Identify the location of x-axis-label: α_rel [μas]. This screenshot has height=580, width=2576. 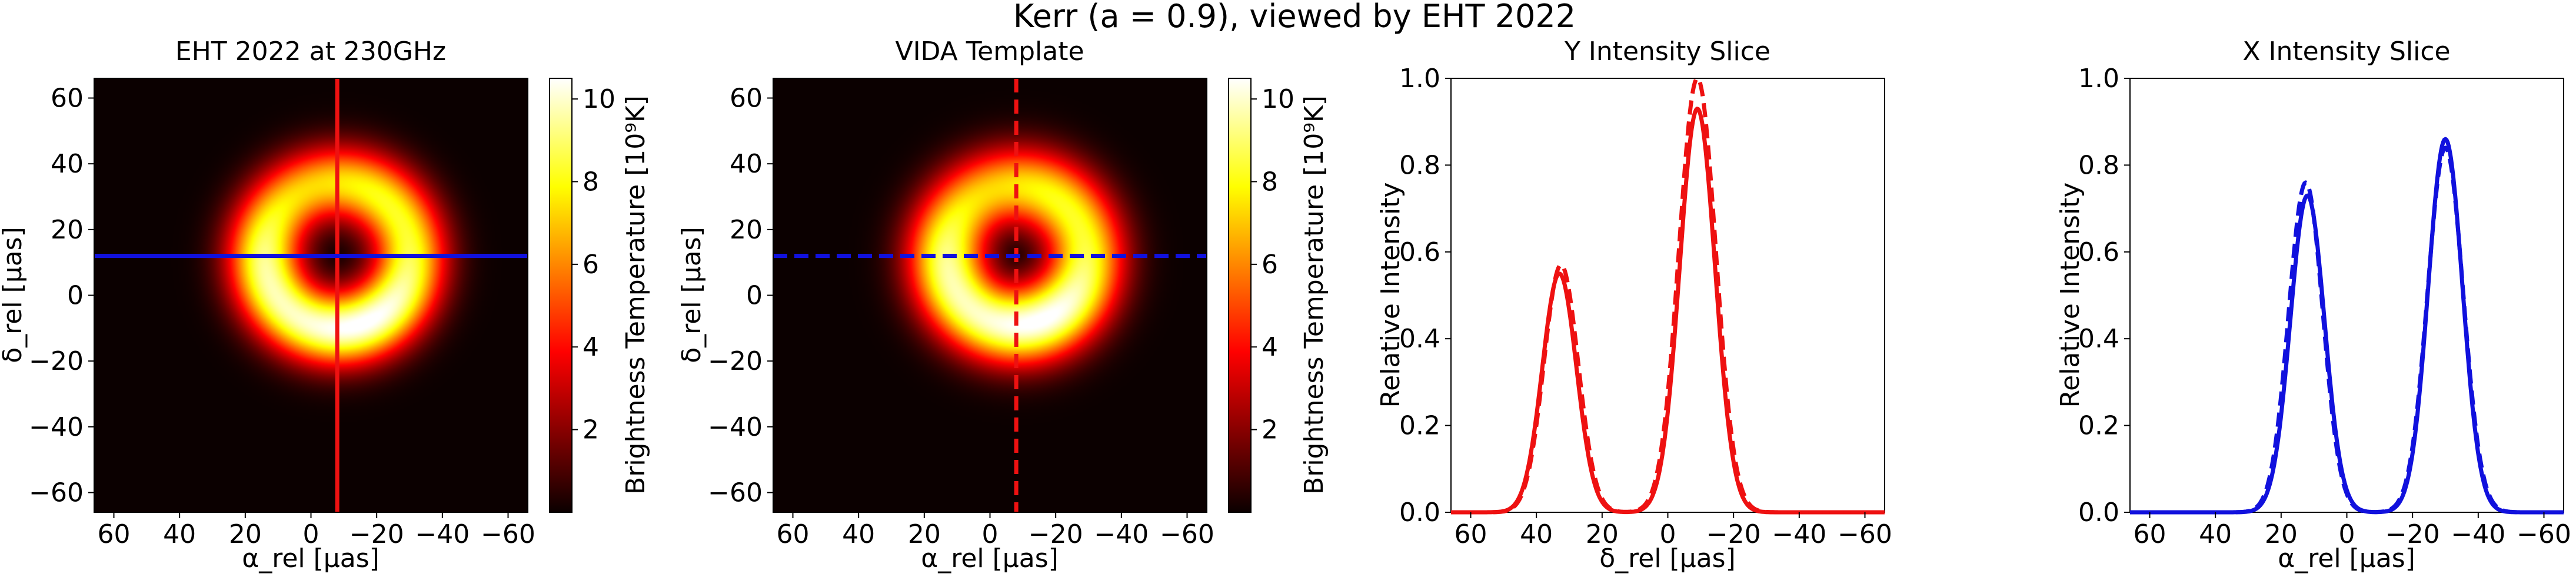
(990, 558).